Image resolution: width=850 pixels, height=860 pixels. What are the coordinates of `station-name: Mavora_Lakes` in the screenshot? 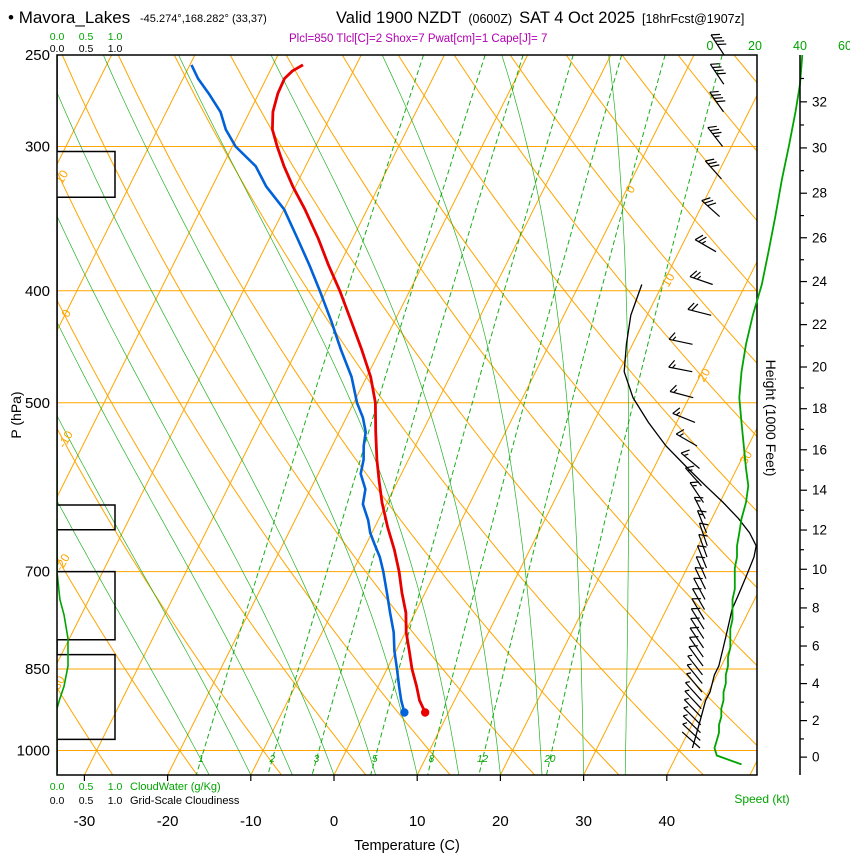 It's located at (74, 17).